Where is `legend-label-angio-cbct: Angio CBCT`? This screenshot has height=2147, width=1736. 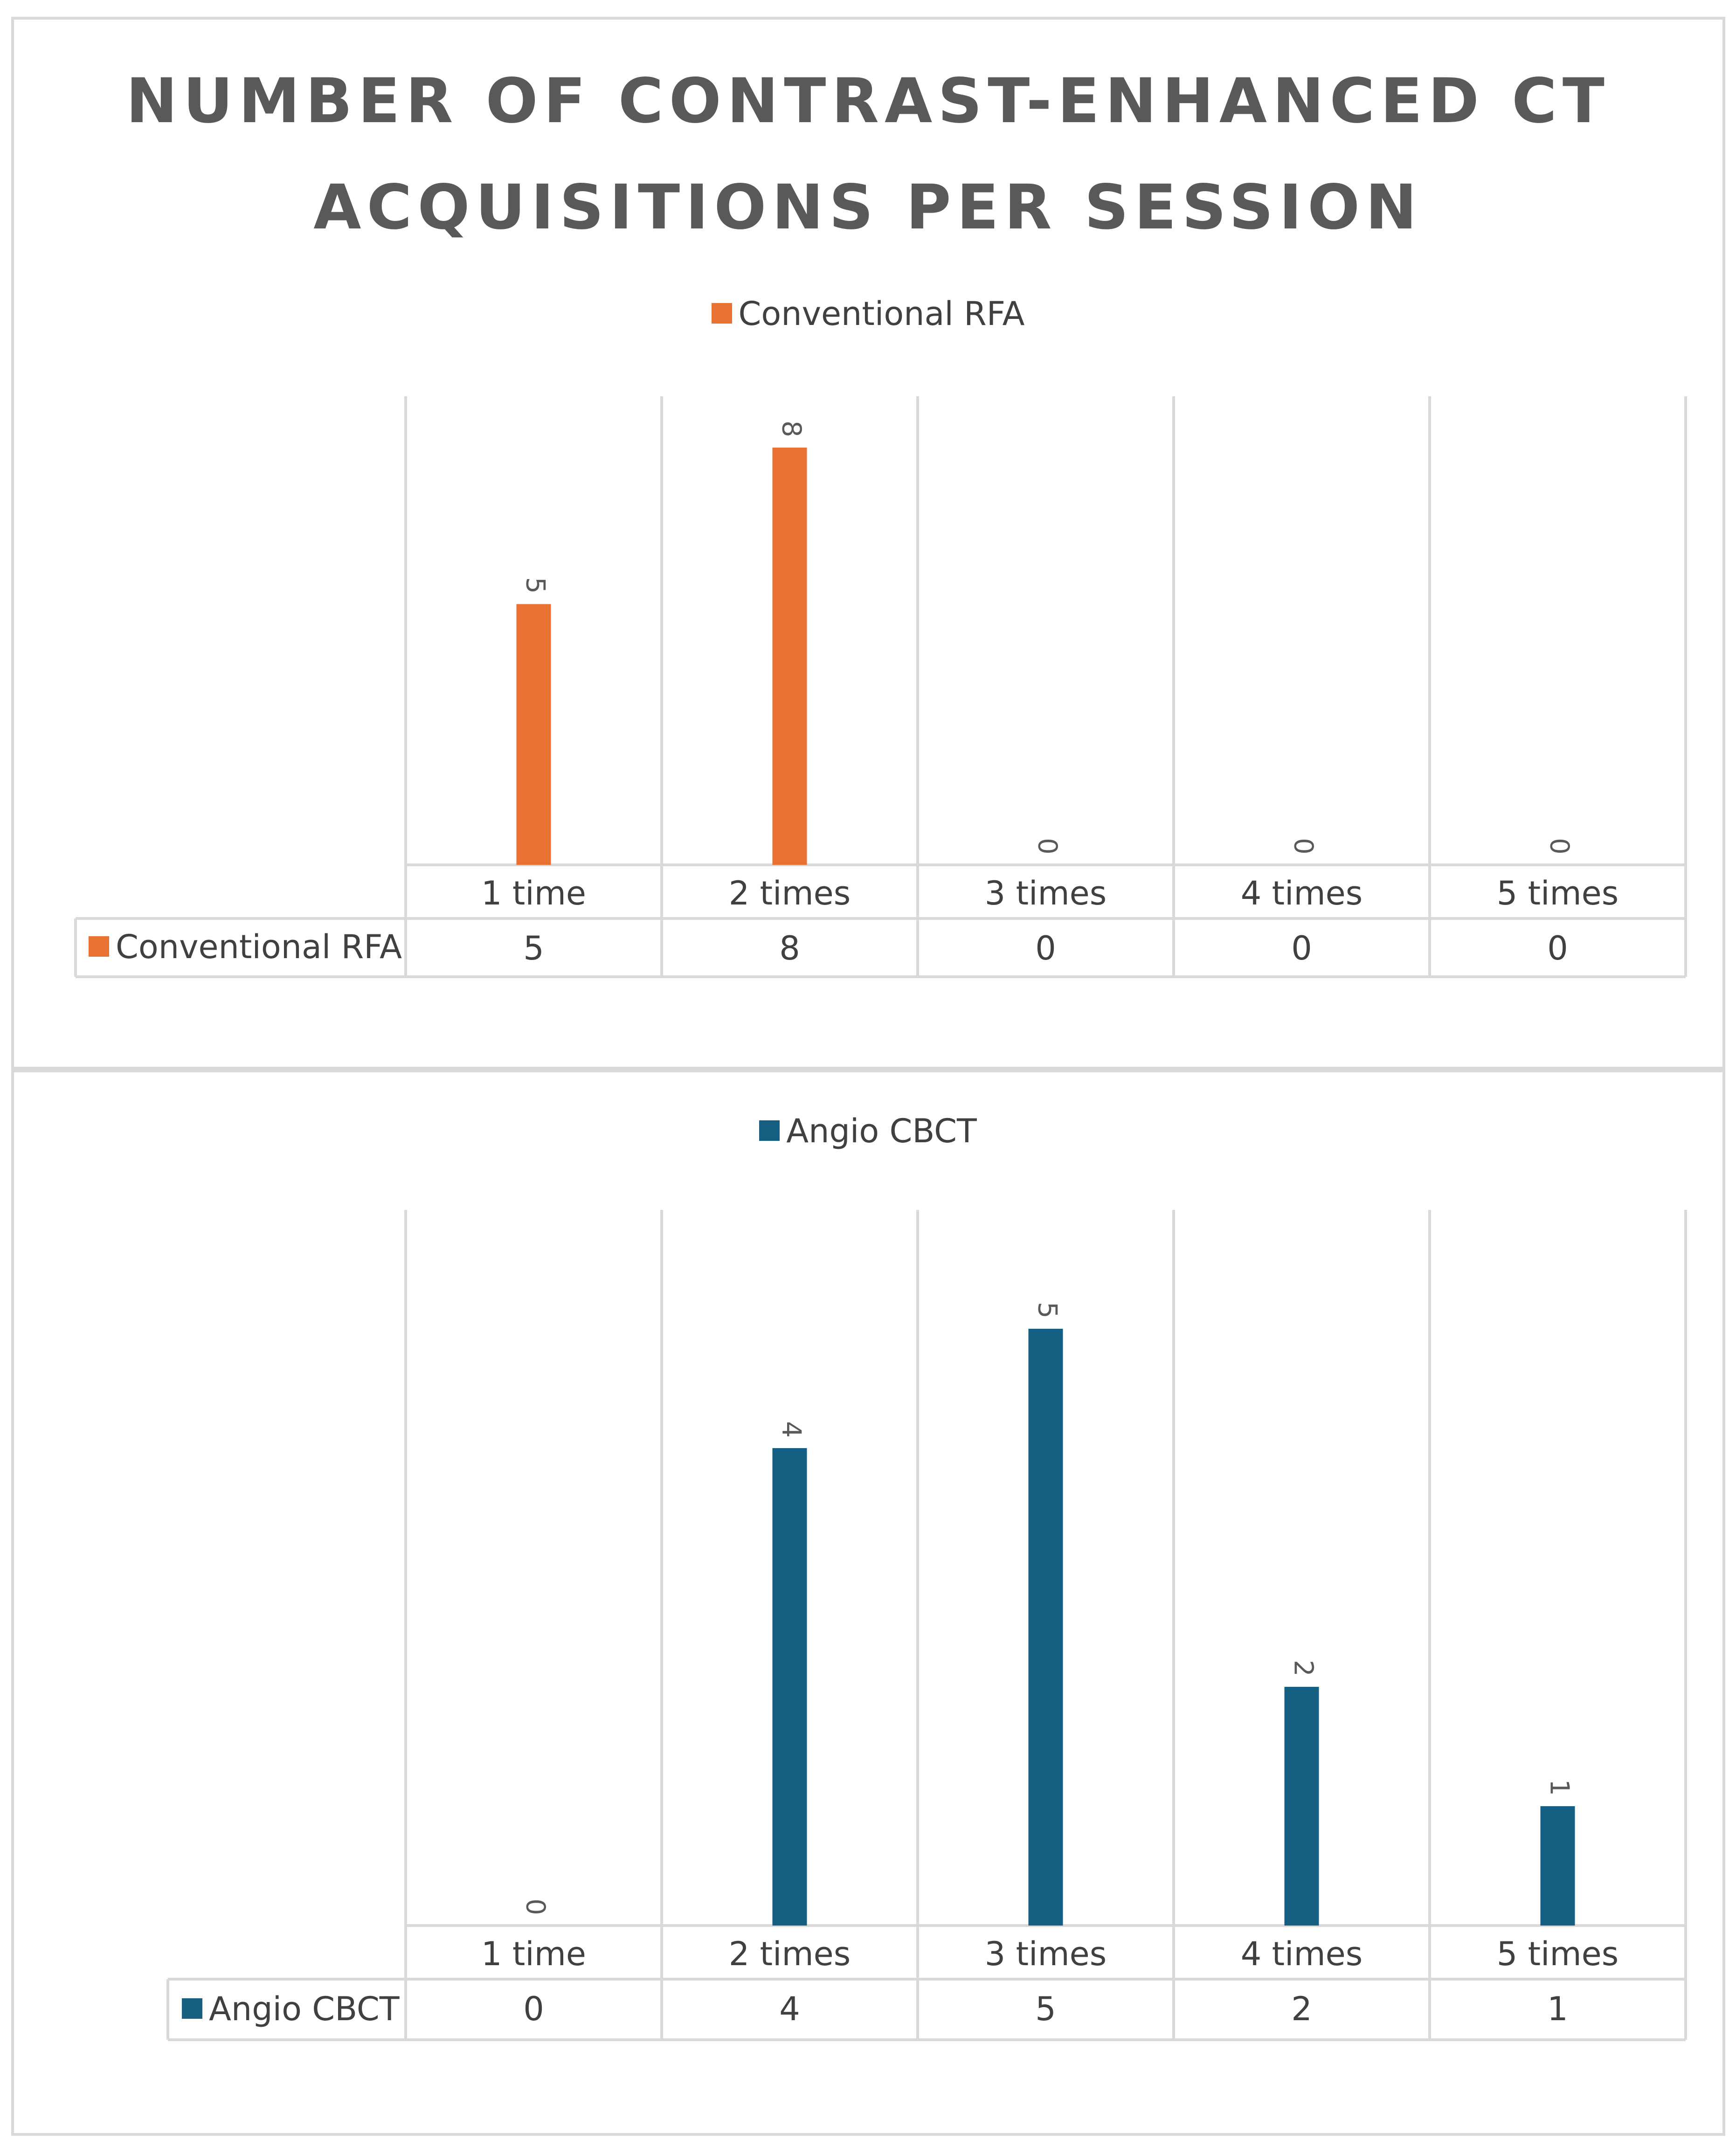
legend-label-angio-cbct: Angio CBCT is located at coordinates (881, 1131).